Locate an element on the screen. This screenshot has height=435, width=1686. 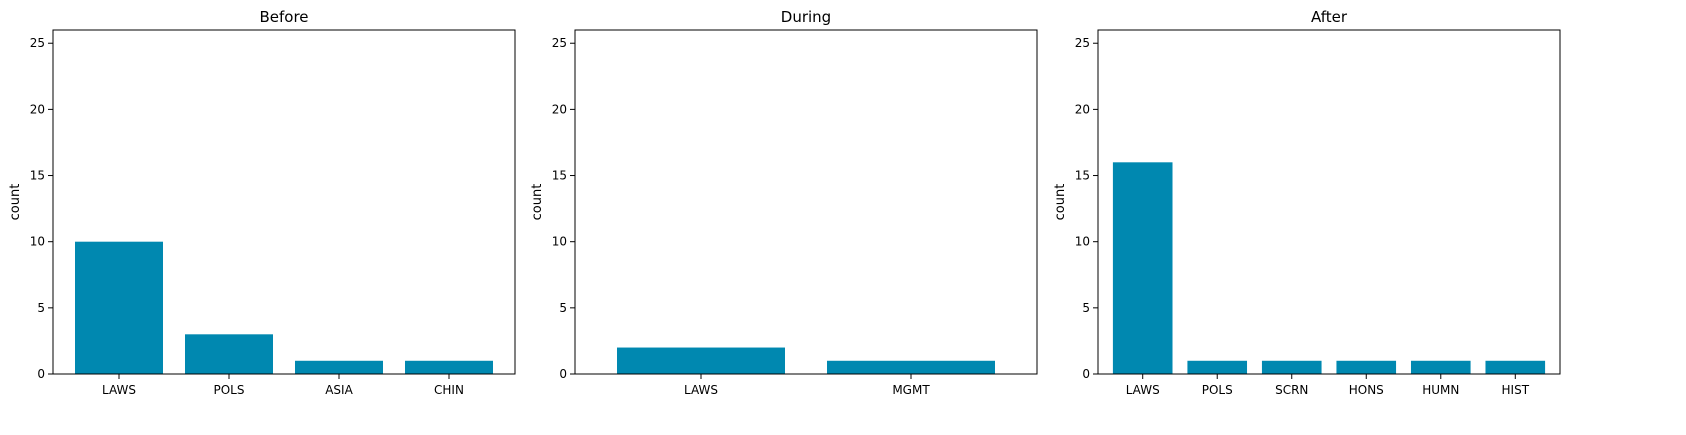
x-tick-label: CHIN is located at coordinates (449, 390).